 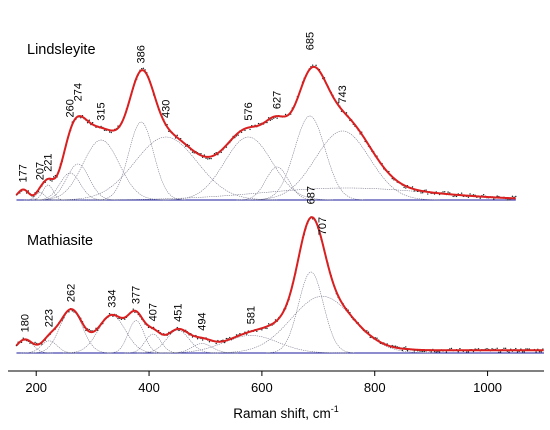 What do you see at coordinates (252, 315) in the screenshot?
I see `peak-label: 581` at bounding box center [252, 315].